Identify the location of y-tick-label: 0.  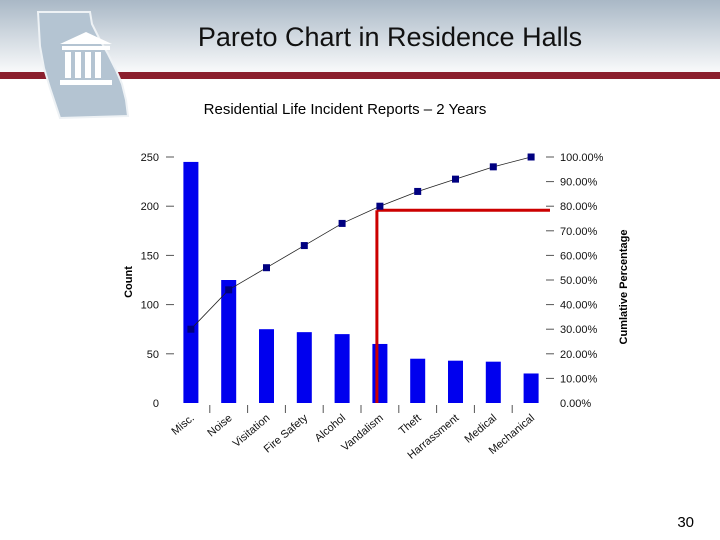
(156, 404).